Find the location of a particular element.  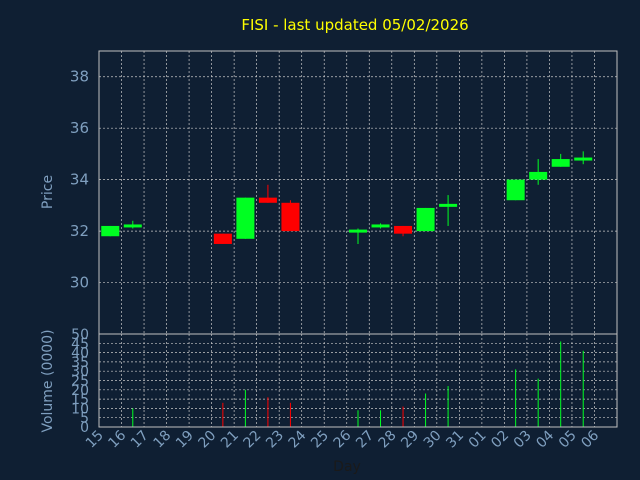

volume-tick-label: 15 is located at coordinates (80, 400).